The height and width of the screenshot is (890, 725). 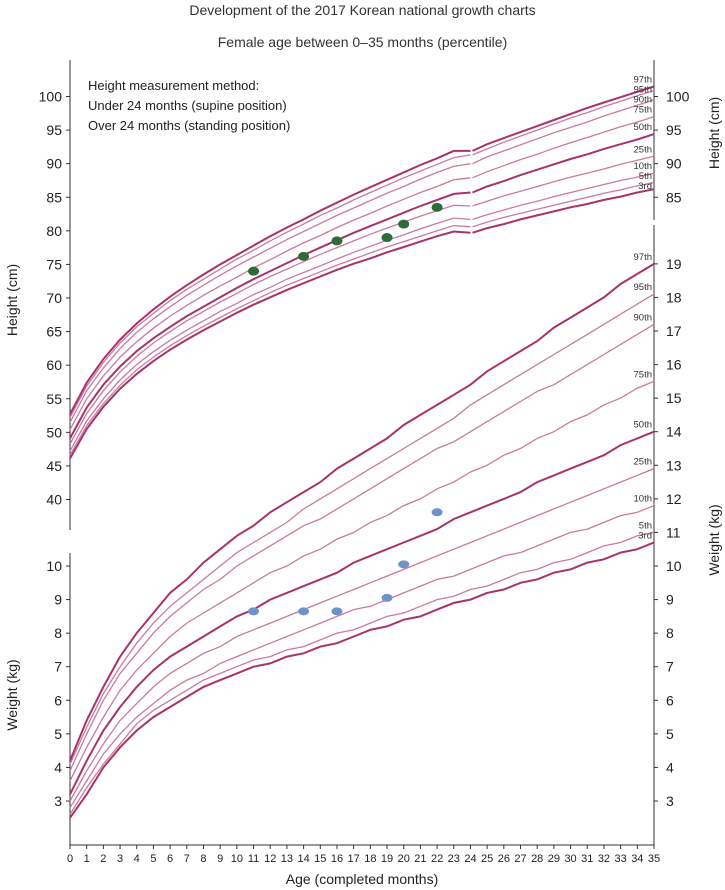 What do you see at coordinates (437, 859) in the screenshot?
I see `x-tick-label: 22` at bounding box center [437, 859].